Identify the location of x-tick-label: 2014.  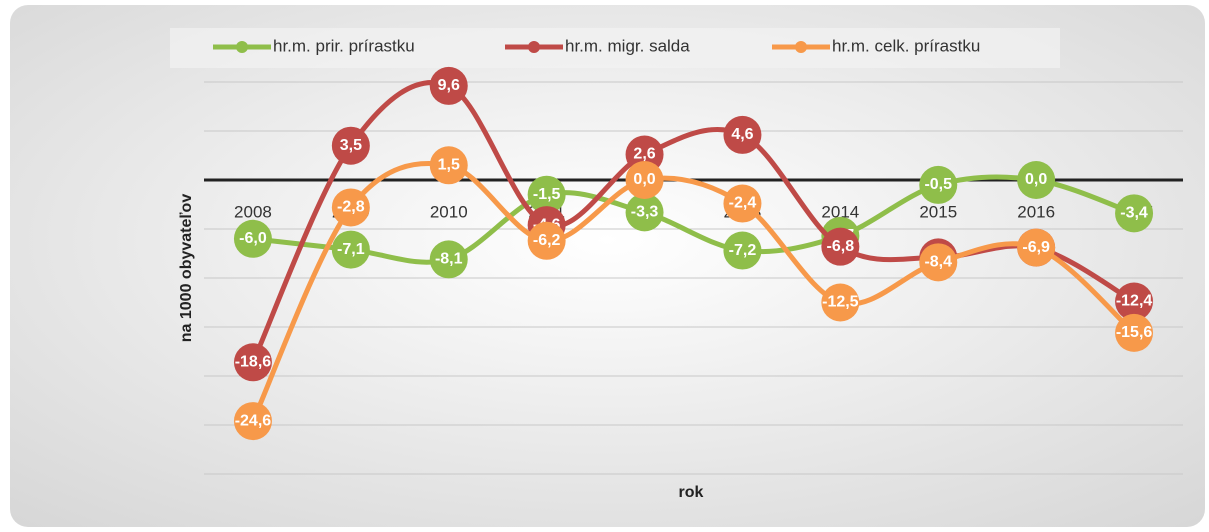
(840, 211).